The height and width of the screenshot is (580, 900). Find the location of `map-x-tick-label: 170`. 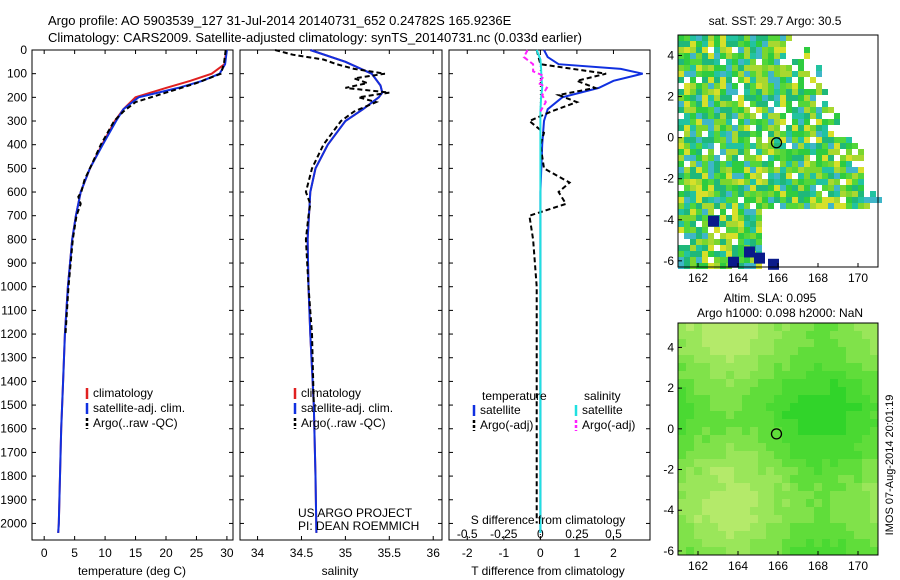

map-x-tick-label: 170 is located at coordinates (858, 566).